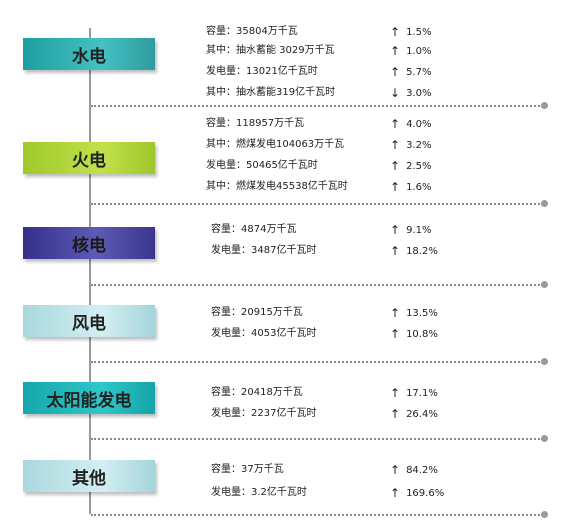 The width and height of the screenshot is (581, 524). I want to click on row-value: ↑ 2.5%, so click(420, 166).